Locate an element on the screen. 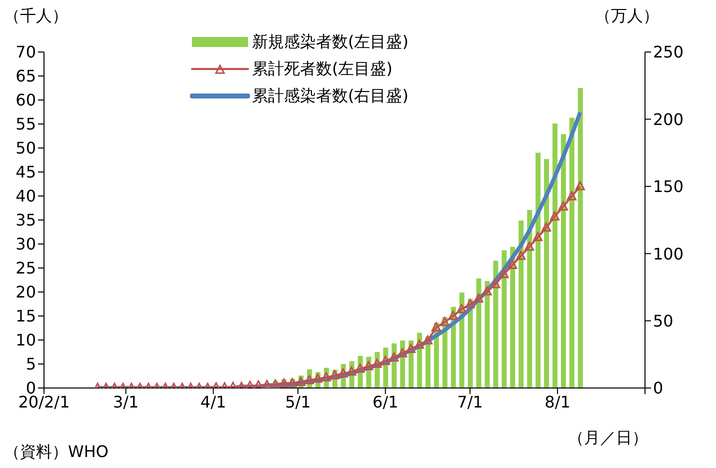 Image resolution: width=716 pixels, height=468 pixels. y2-tick-label: 0 is located at coordinates (658, 388).